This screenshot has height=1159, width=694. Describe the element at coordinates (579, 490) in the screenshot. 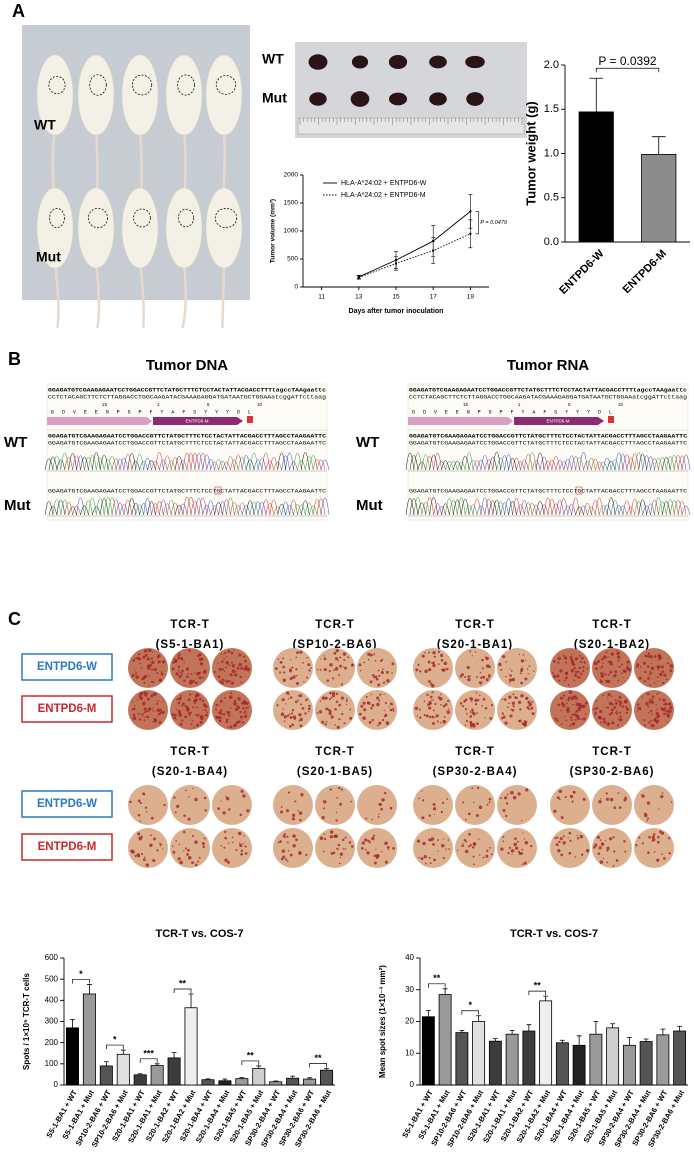

I see `mutation-highlight` at that location.